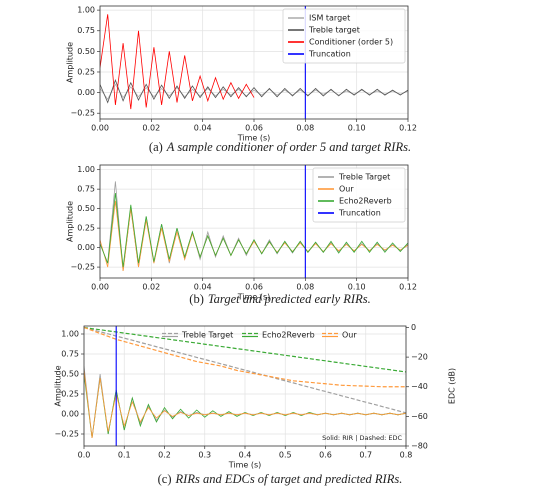 This screenshot has height=494, width=560. What do you see at coordinates (406, 455) in the screenshot?
I see `x-tick-label: 0.8` at bounding box center [406, 455].